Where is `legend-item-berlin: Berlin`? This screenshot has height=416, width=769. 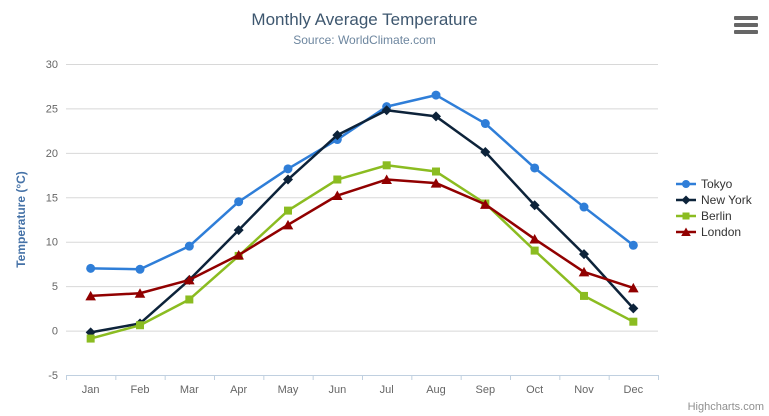
legend-item-berlin: Berlin is located at coordinates (714, 216).